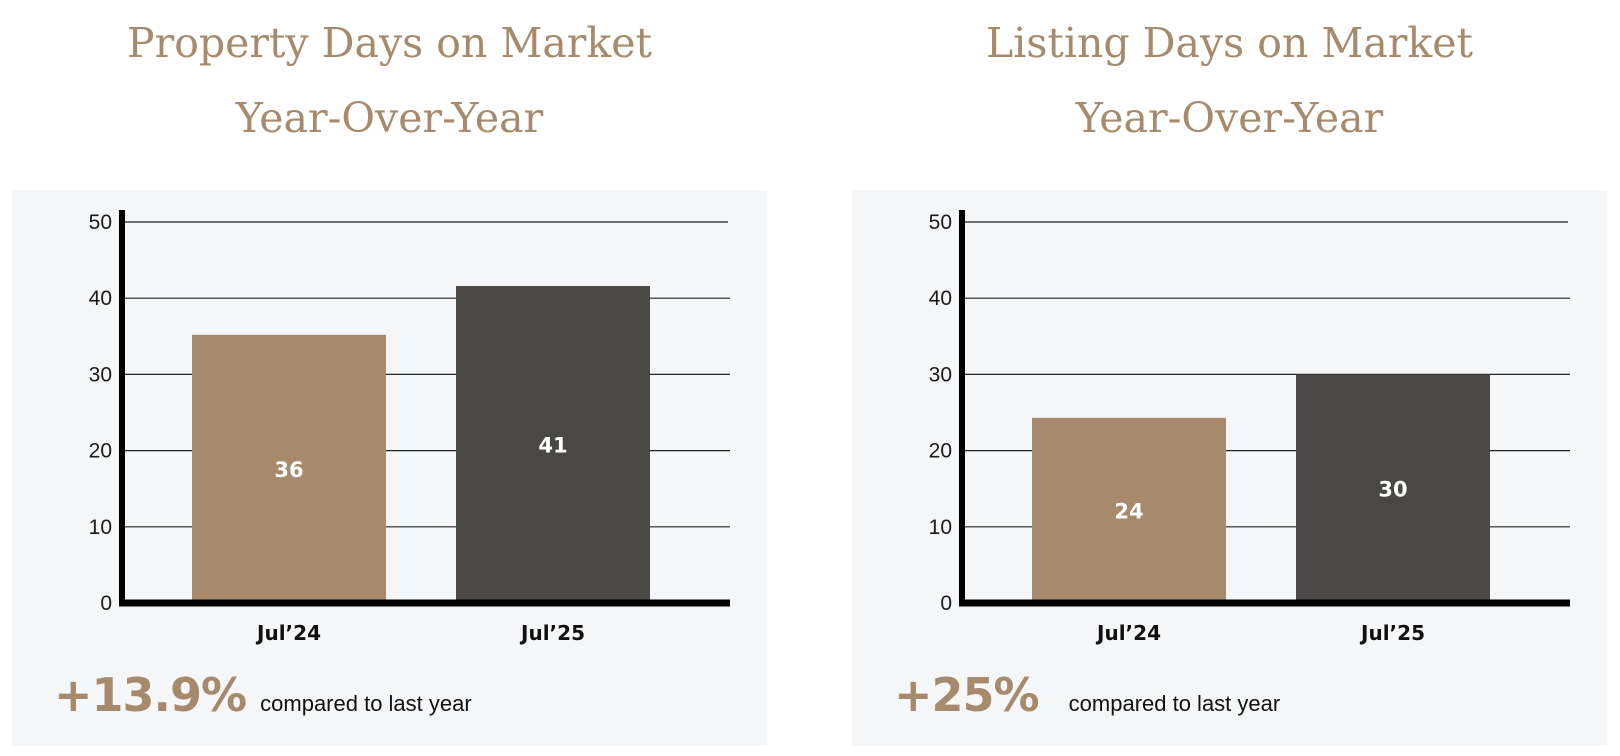 The width and height of the screenshot is (1620, 756). I want to click on yoy-change: +25% compared to last year, so click(1087, 695).